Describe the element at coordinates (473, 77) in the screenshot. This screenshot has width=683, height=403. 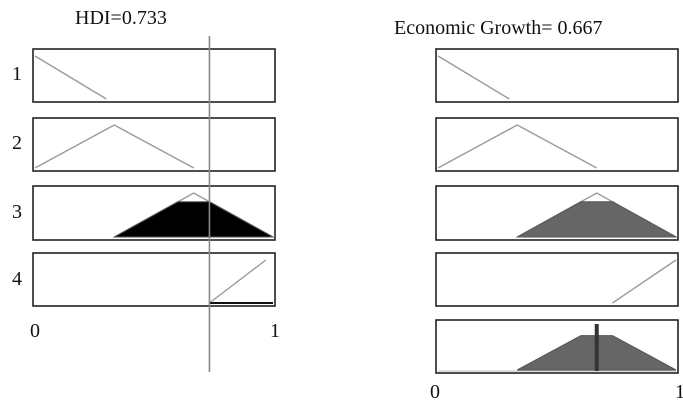
I see `right-mf-1-curve` at that location.